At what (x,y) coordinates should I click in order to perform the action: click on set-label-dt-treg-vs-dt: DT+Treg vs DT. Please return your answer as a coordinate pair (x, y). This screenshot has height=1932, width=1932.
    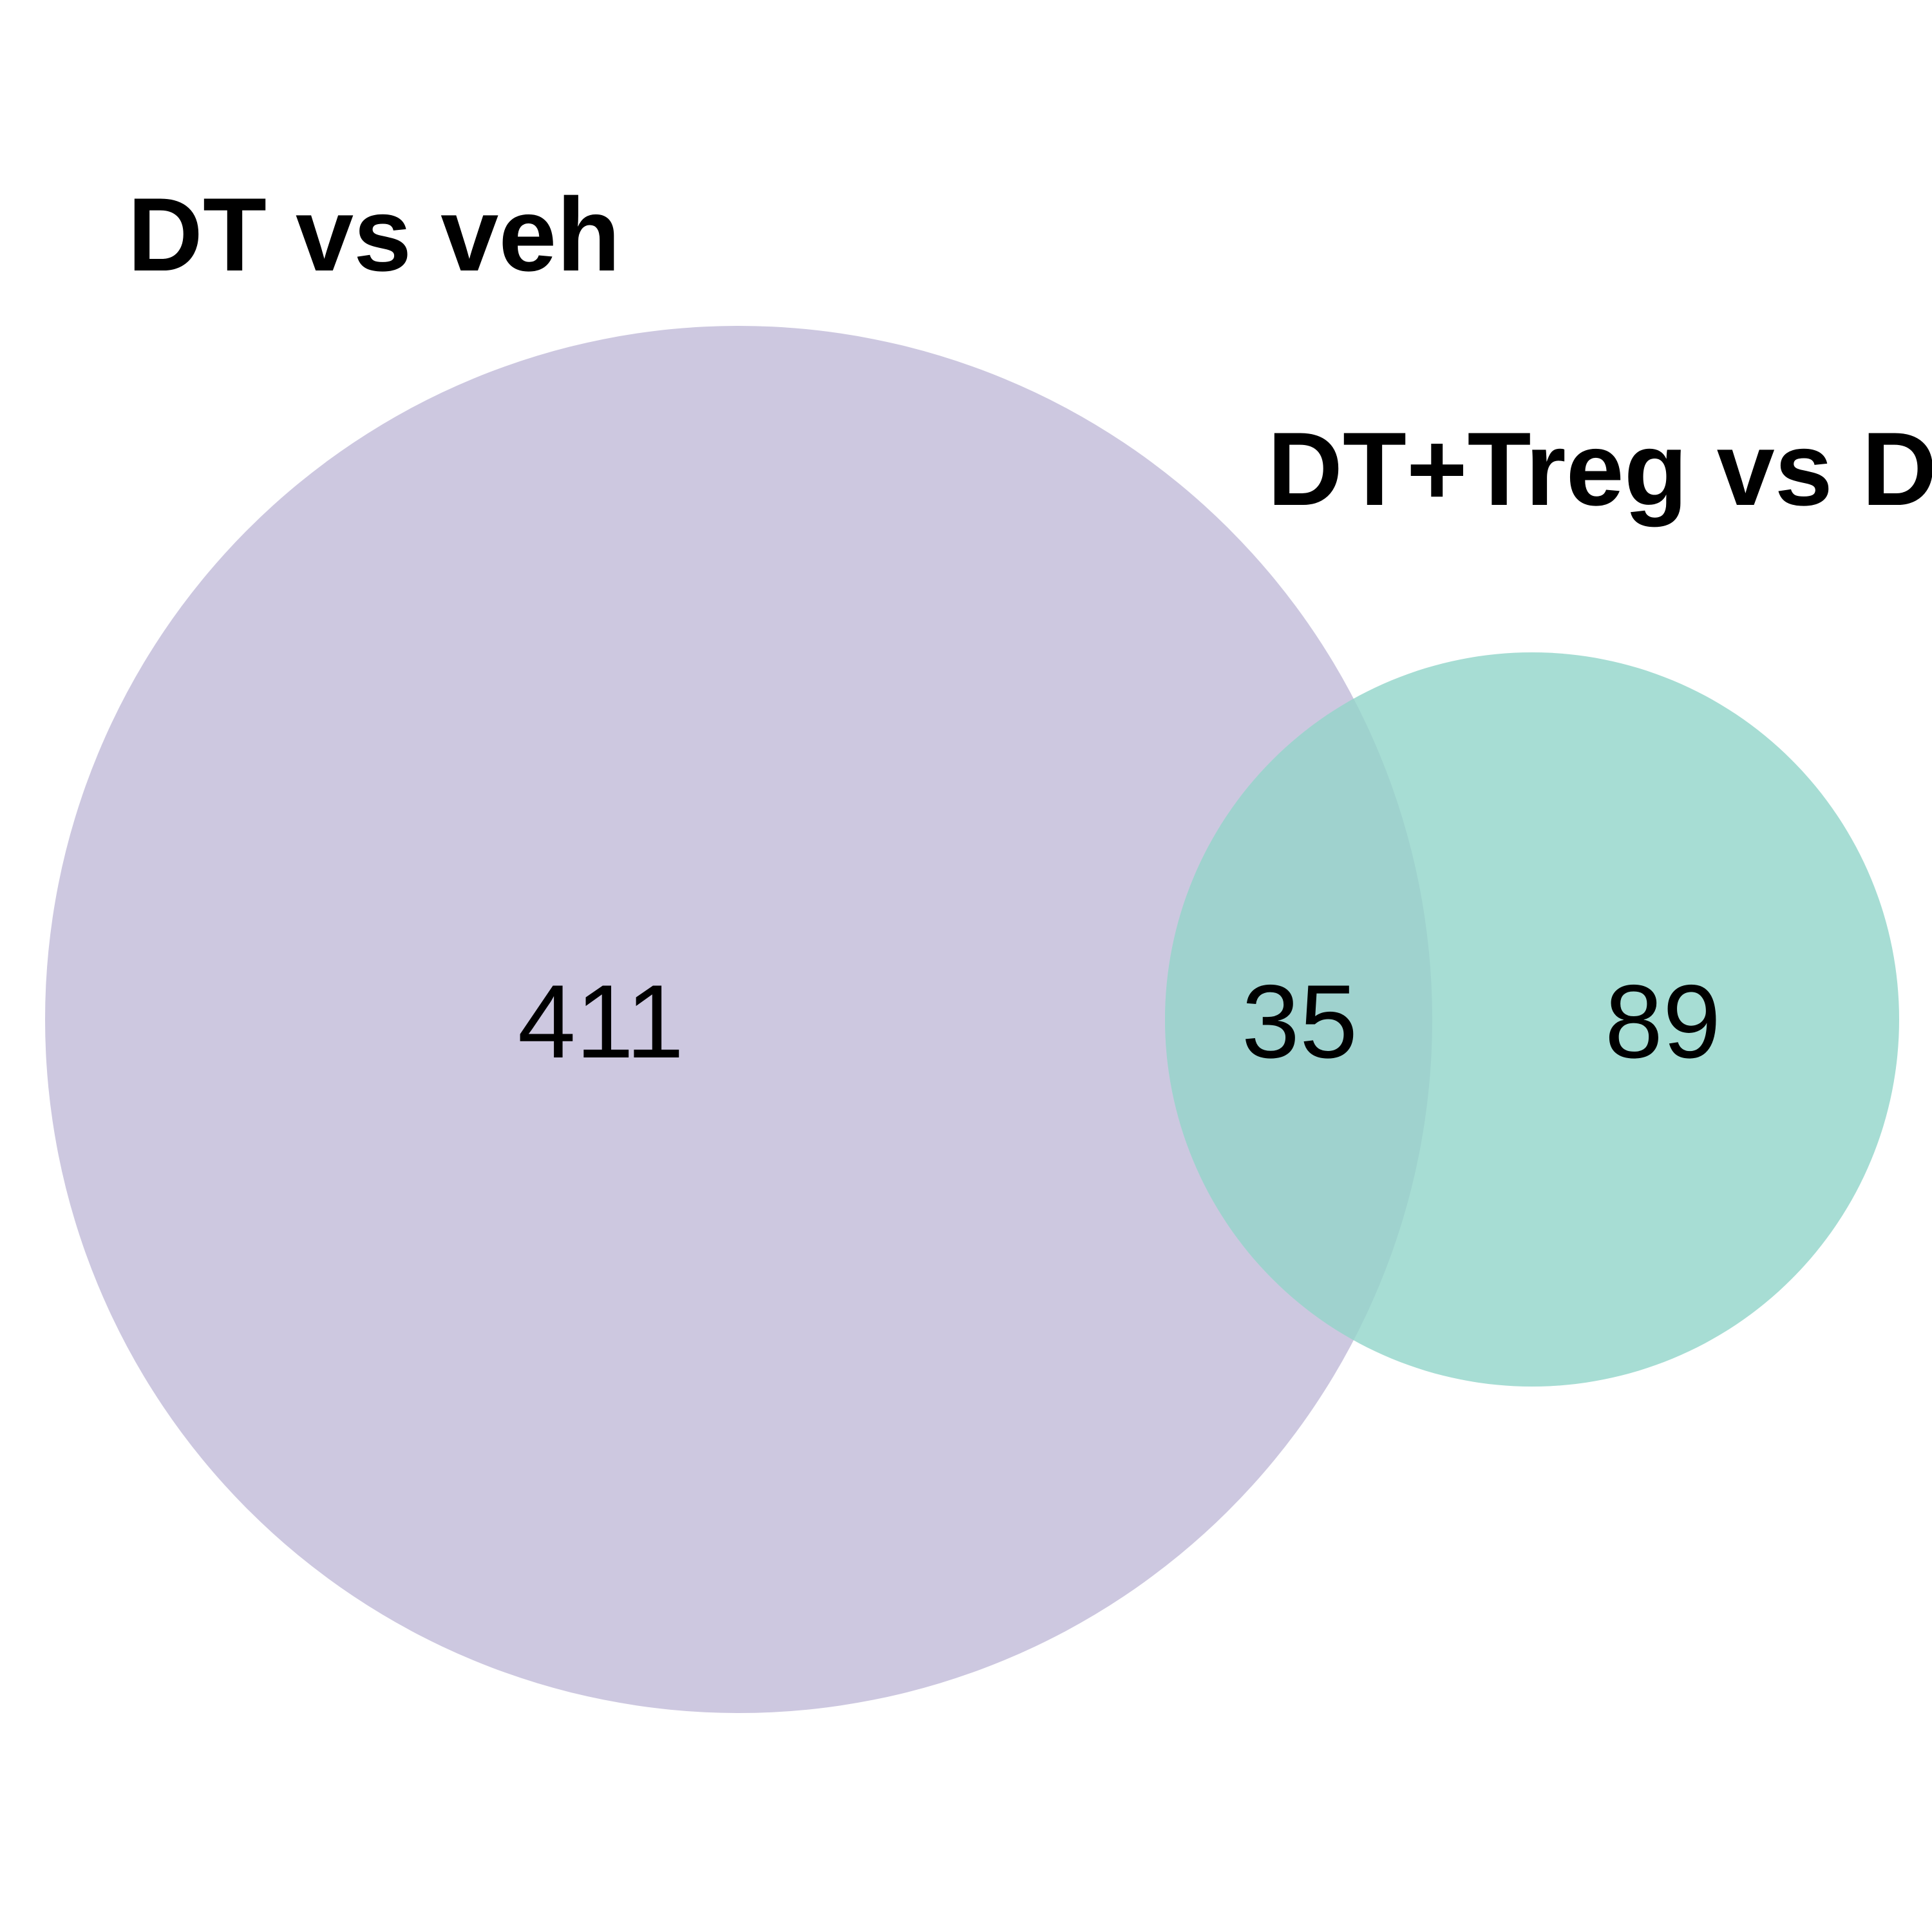
    Looking at the image, I should click on (1599, 469).